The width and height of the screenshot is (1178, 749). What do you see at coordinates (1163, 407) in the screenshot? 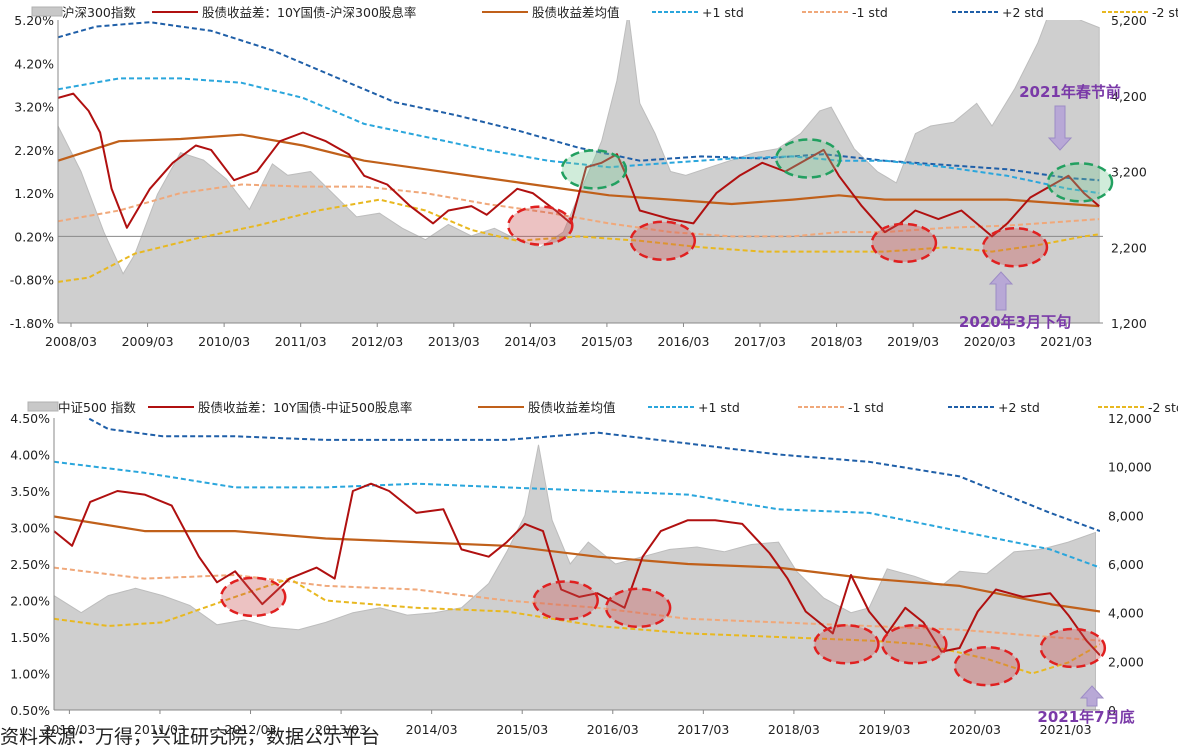
I see `legend-label: -2 std` at bounding box center [1163, 407].